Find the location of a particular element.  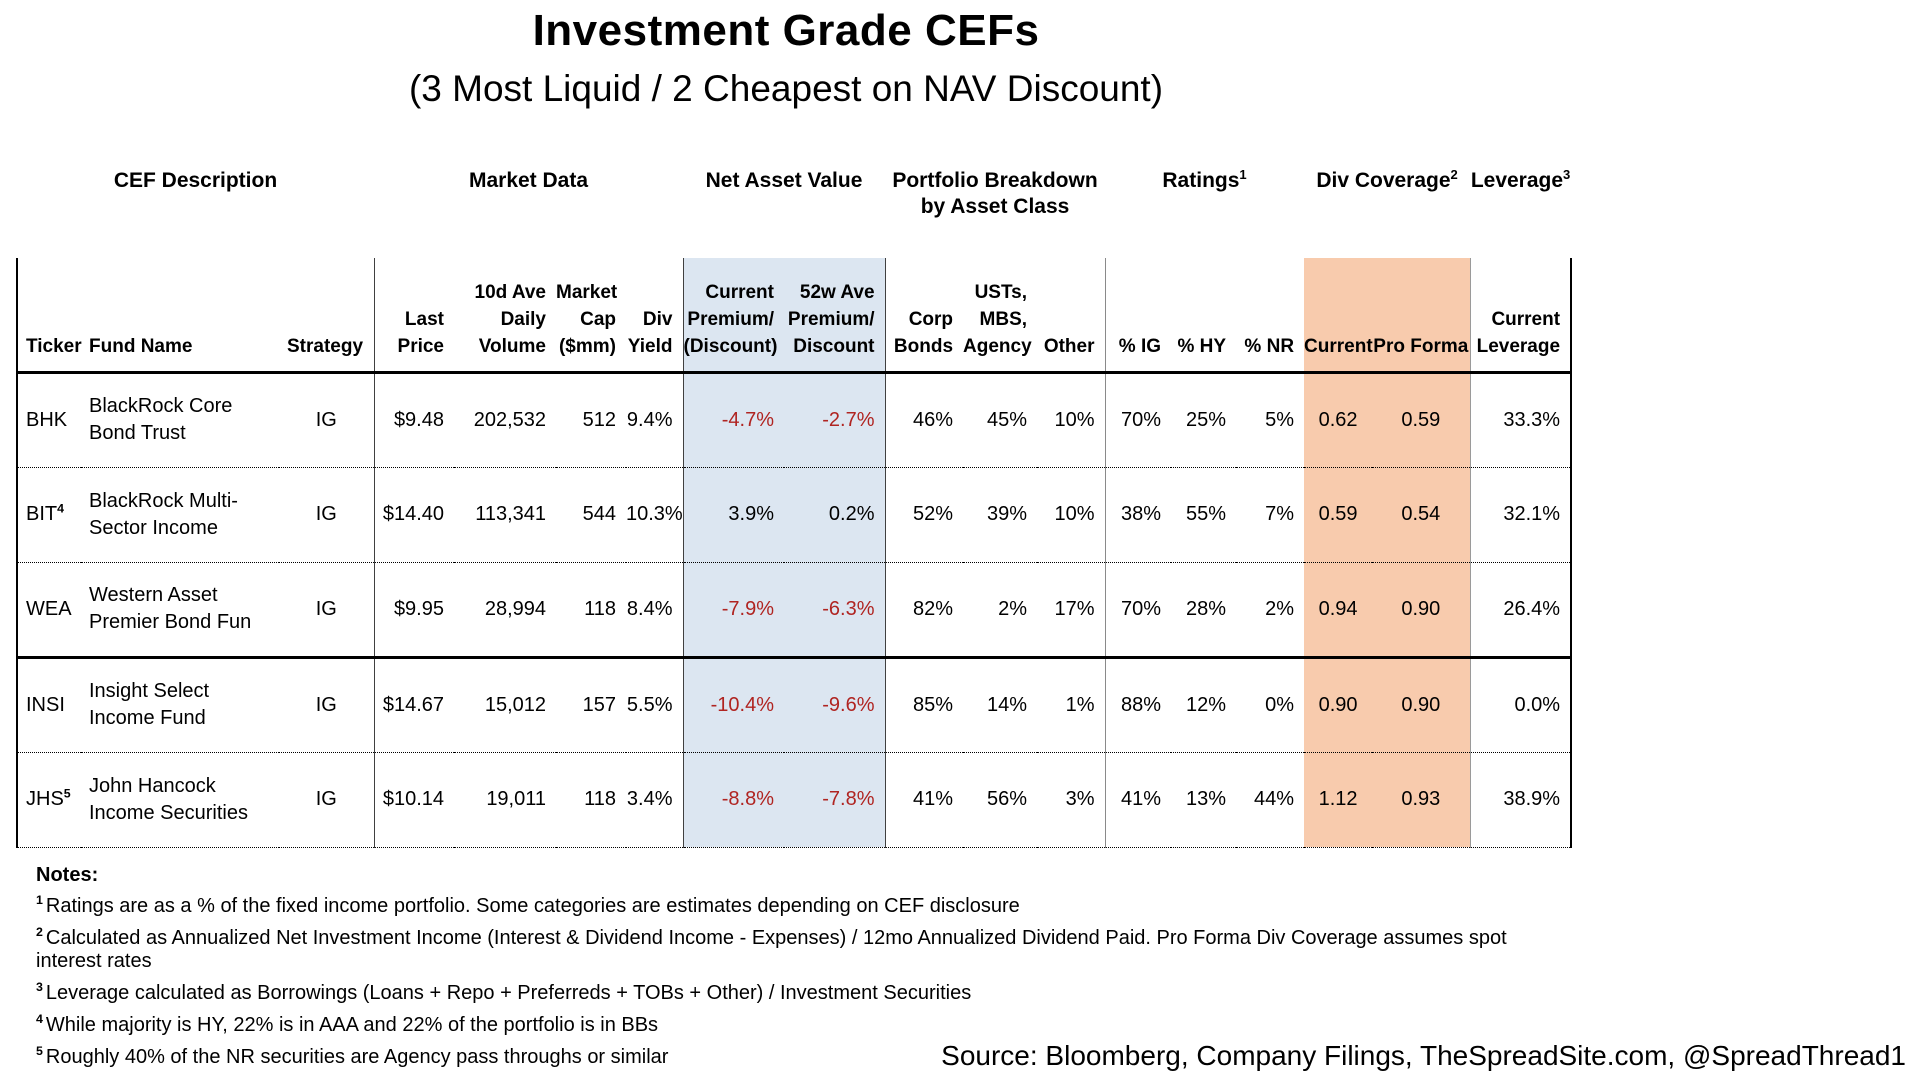

col-div-yield: Div Yield is located at coordinates (654, 316).